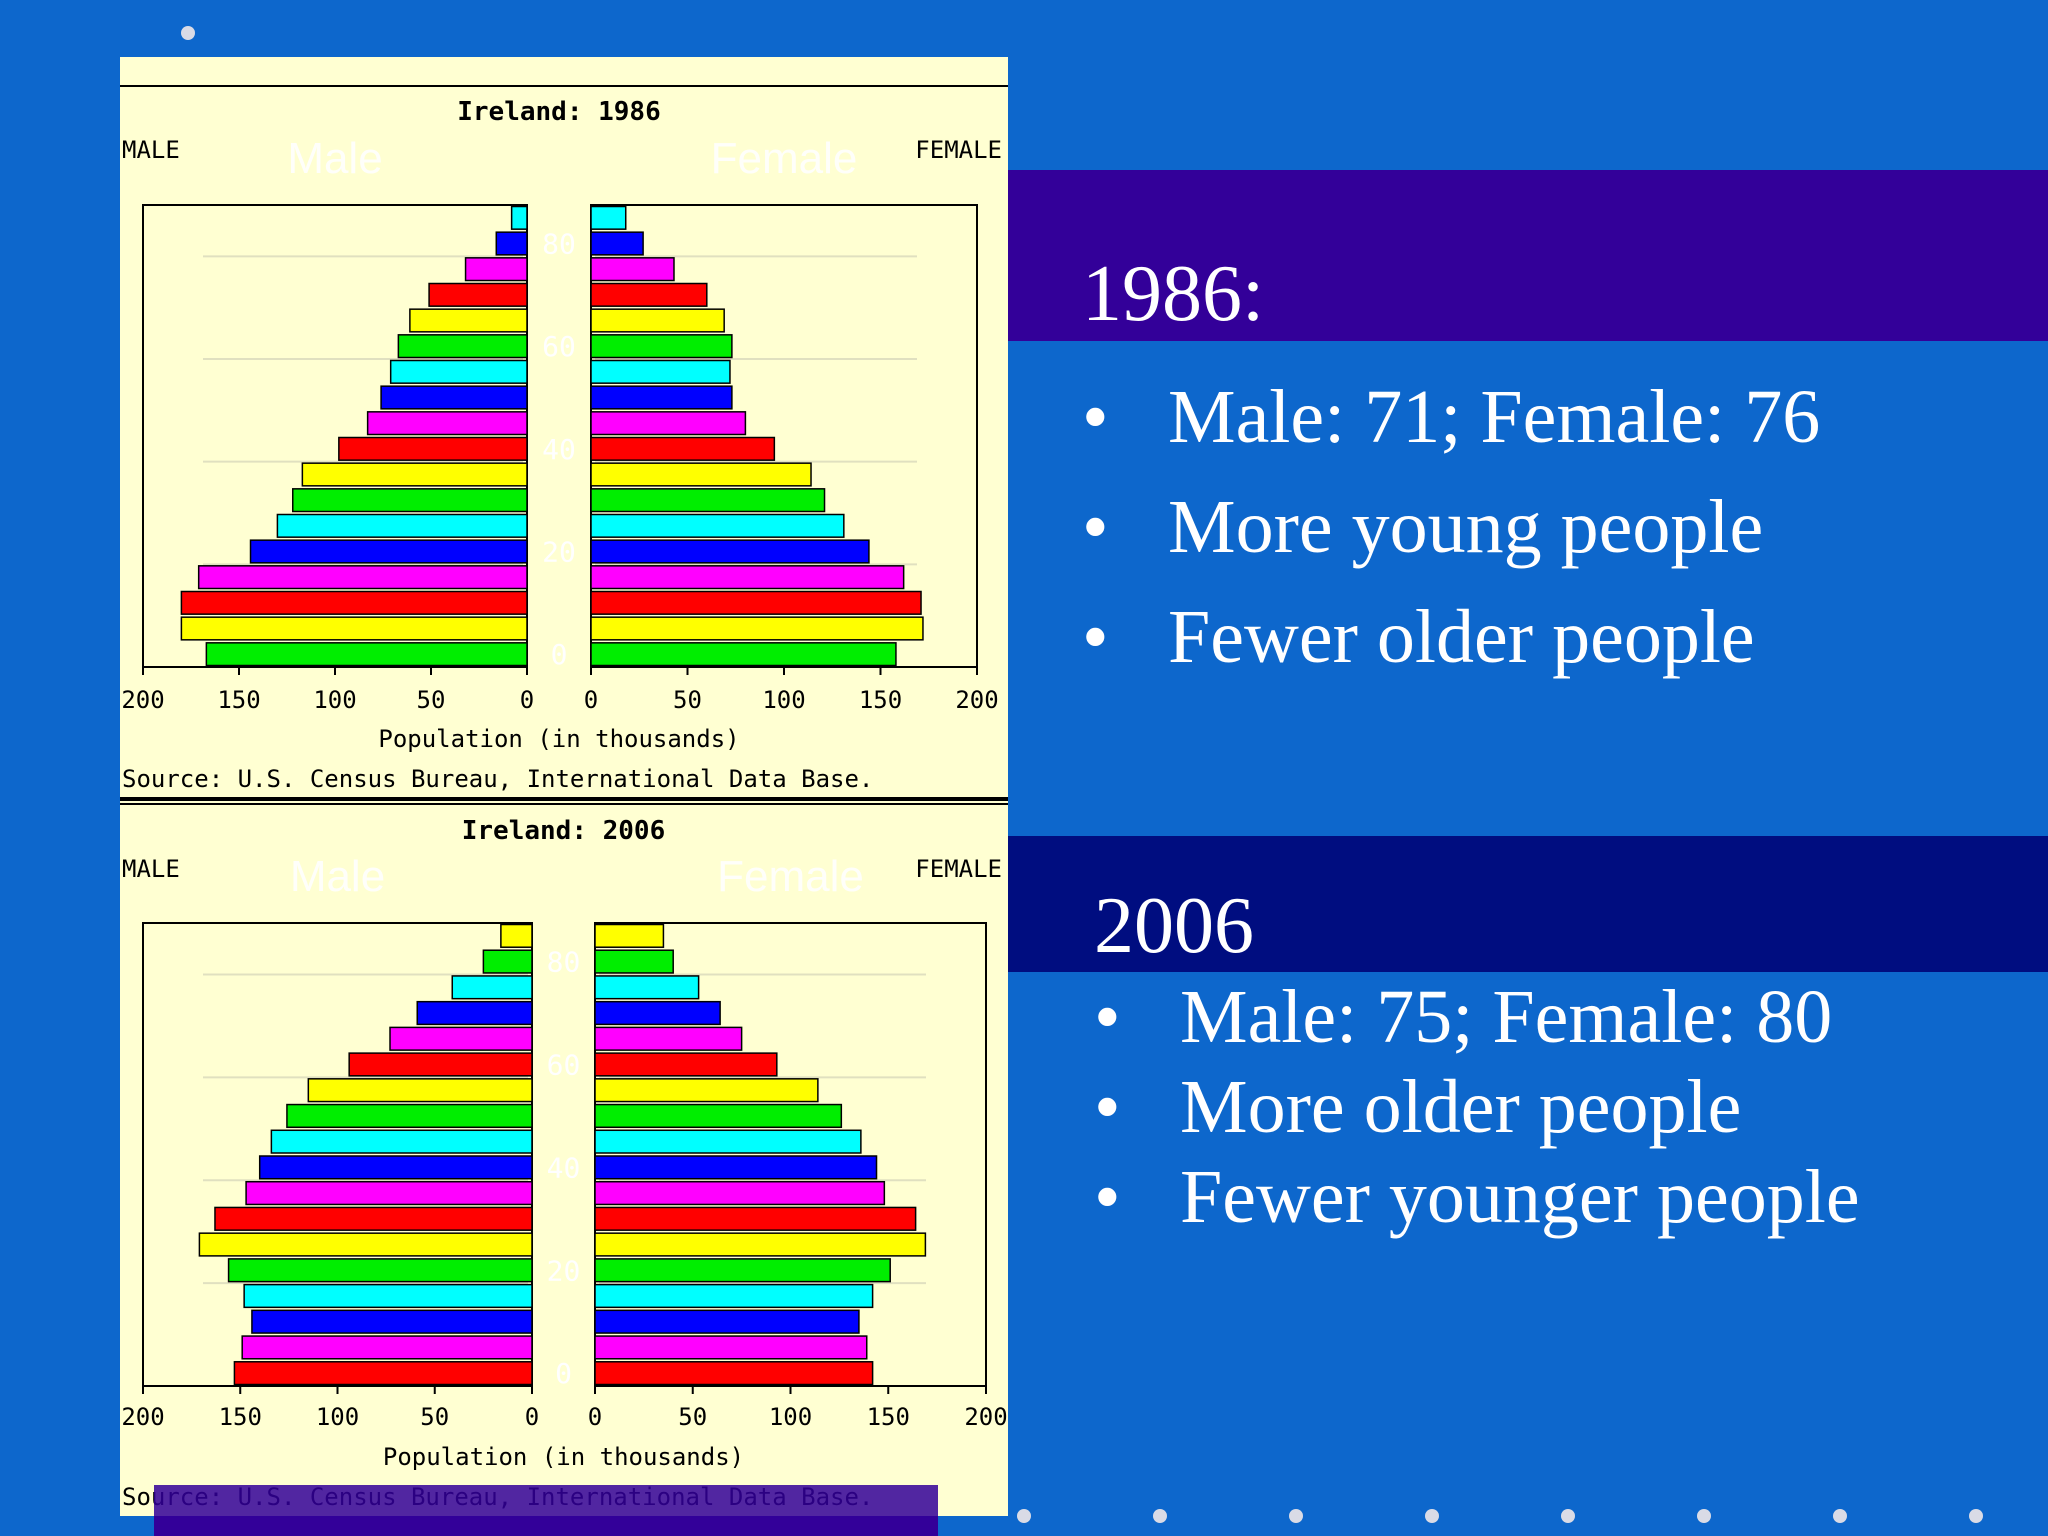 The image size is (2048, 1536). I want to click on x-tick-label-female: 200, so click(976, 700).